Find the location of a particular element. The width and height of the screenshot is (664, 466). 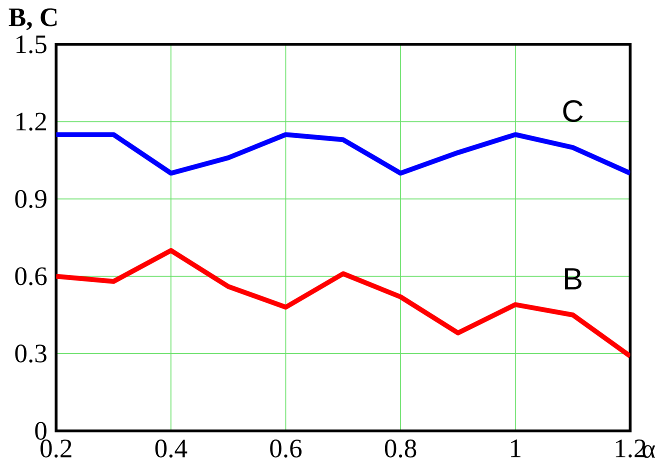

y-axis-title: B, C is located at coordinates (32, 19).